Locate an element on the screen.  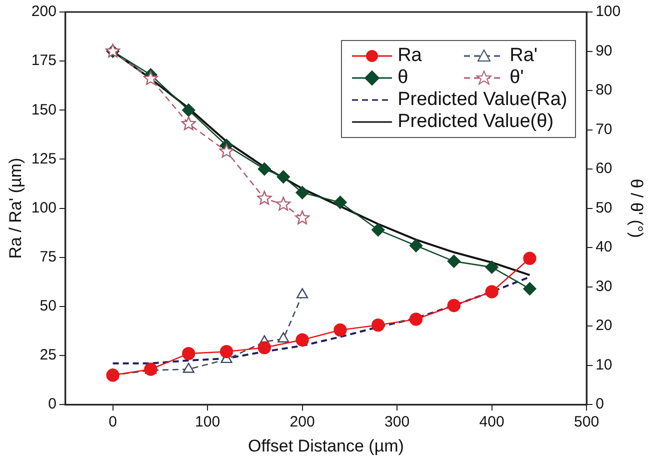
x-tick-label: 500 is located at coordinates (587, 422).